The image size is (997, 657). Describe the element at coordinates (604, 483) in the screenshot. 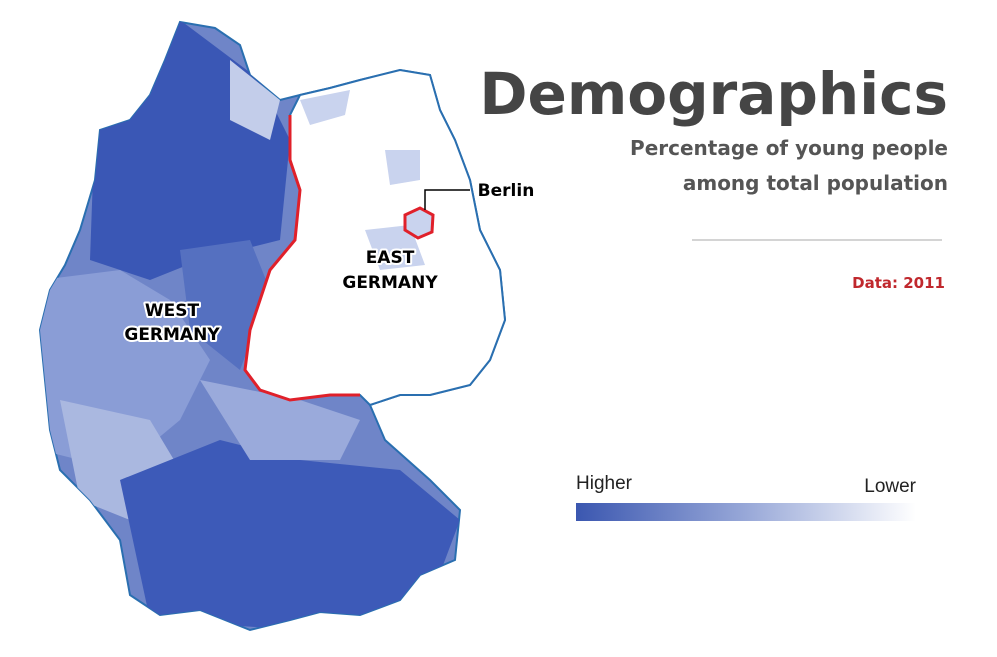

I see `legend-high: Higher` at that location.